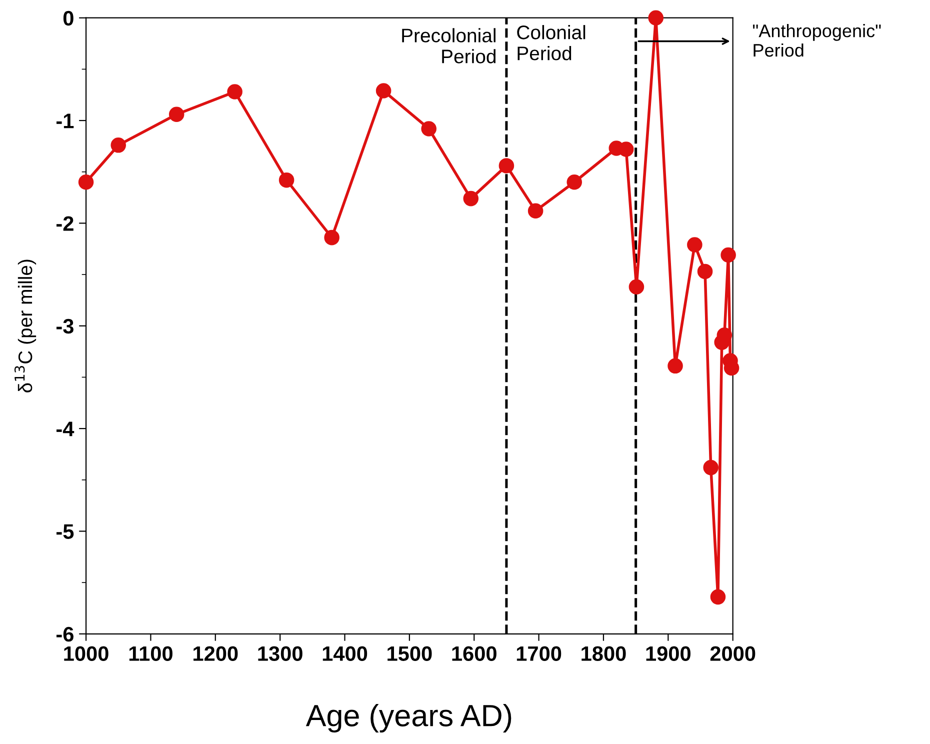 Image resolution: width=930 pixels, height=744 pixels. What do you see at coordinates (604, 653) in the screenshot?
I see `x-tick-label: 1800` at bounding box center [604, 653].